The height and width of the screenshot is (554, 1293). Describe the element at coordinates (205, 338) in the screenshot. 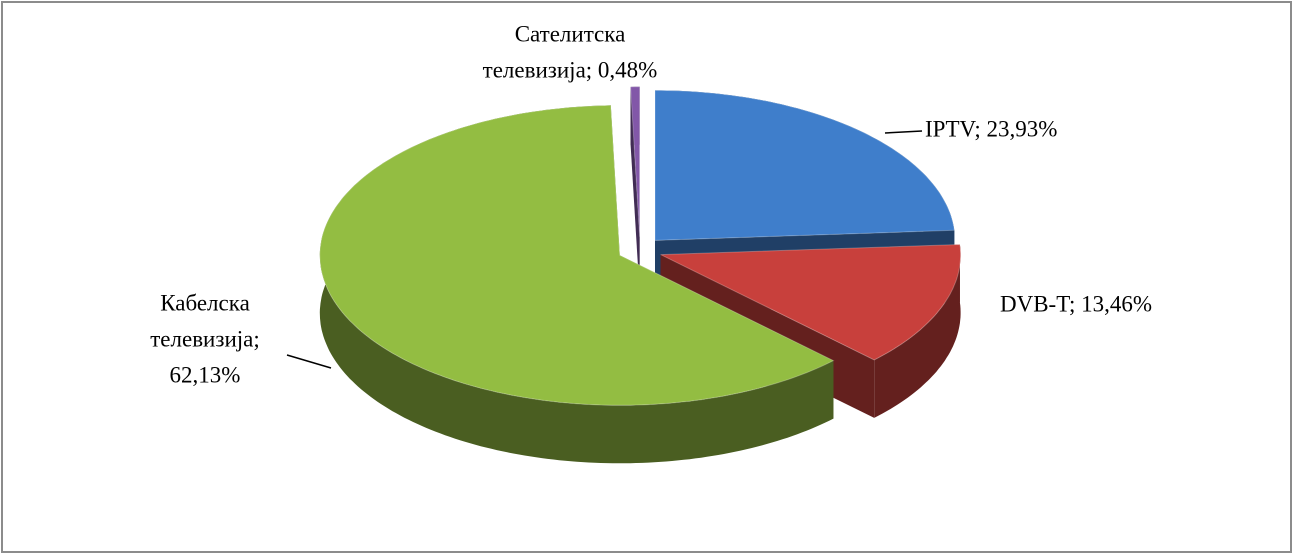

I see `data-label: телевизија;` at that location.